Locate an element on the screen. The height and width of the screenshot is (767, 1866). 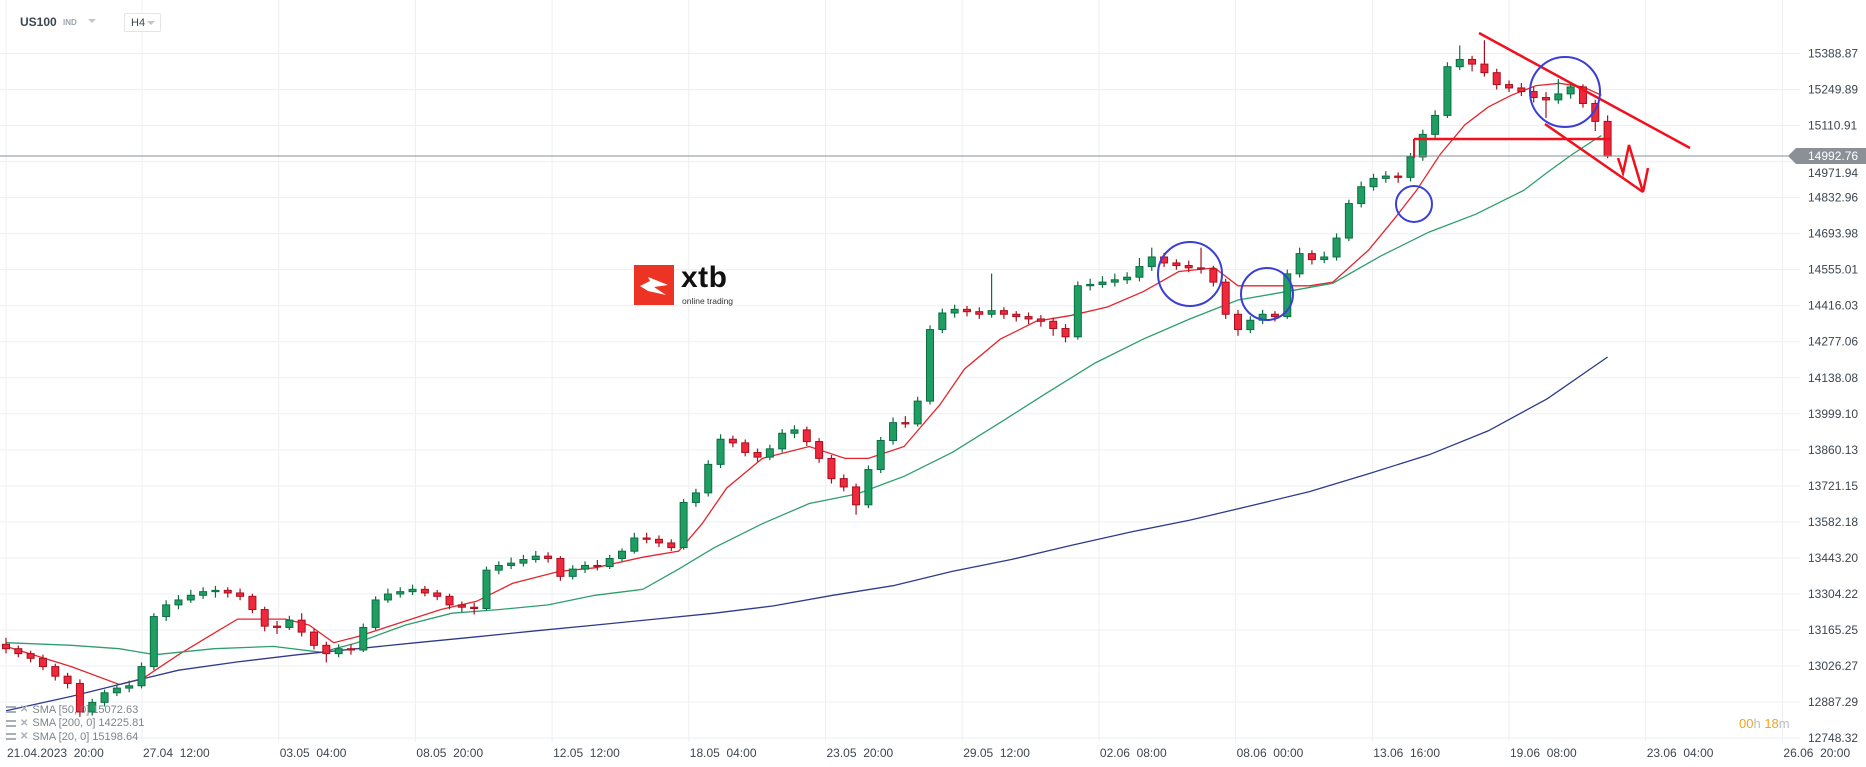
legend-label: SMA [200, 0] 14225.81 is located at coordinates (88, 723).